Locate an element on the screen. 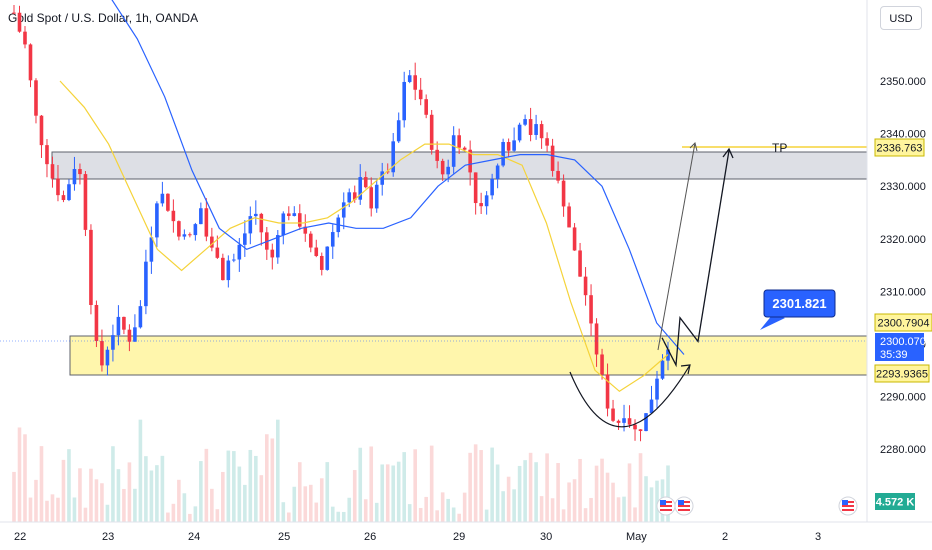 The image size is (932, 550). currency-selector: USD is located at coordinates (901, 18).